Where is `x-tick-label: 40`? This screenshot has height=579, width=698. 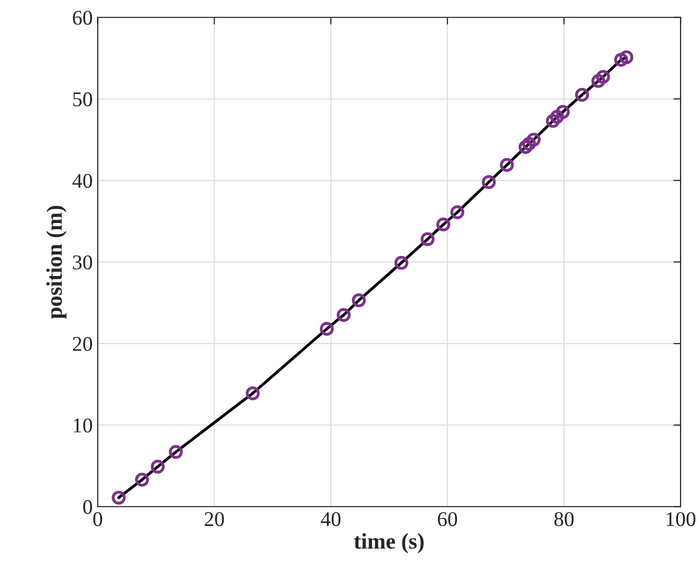
x-tick-label: 40 is located at coordinates (330, 519).